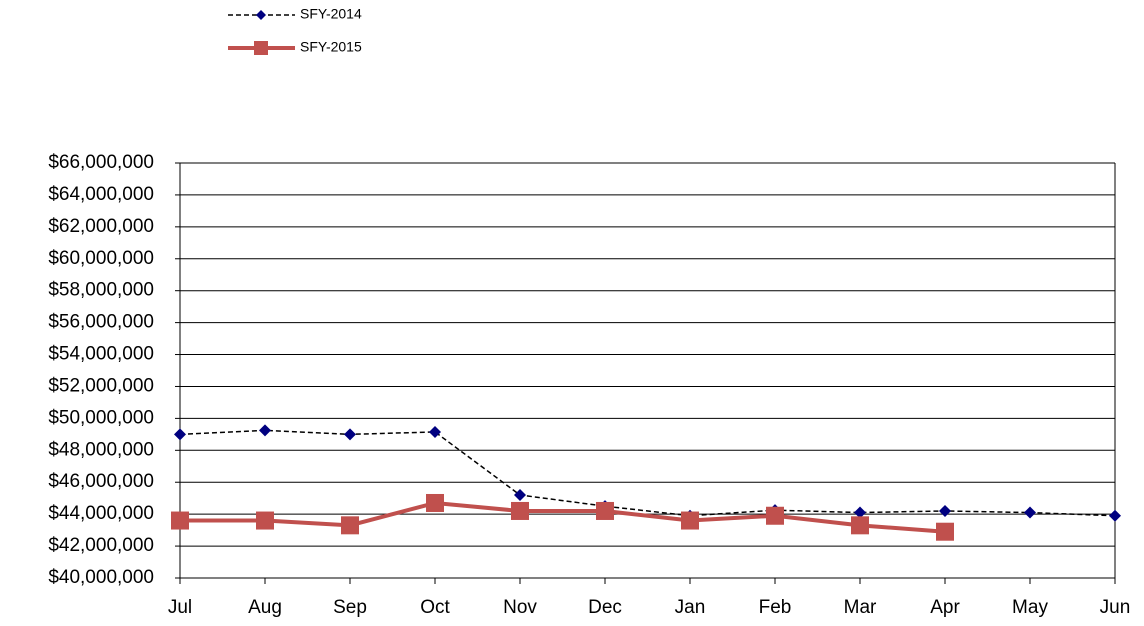  What do you see at coordinates (101, 162) in the screenshot?
I see `y-tick-label: $66,000,000` at bounding box center [101, 162].